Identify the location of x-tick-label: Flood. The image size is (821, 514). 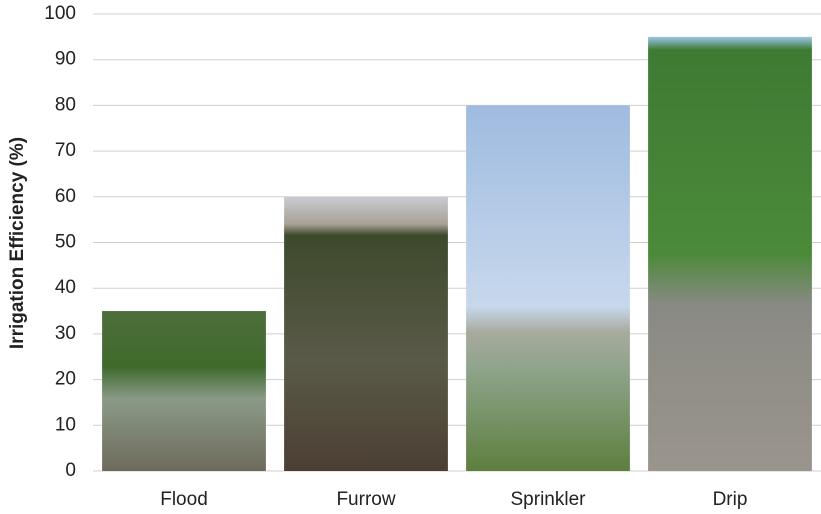
(184, 499).